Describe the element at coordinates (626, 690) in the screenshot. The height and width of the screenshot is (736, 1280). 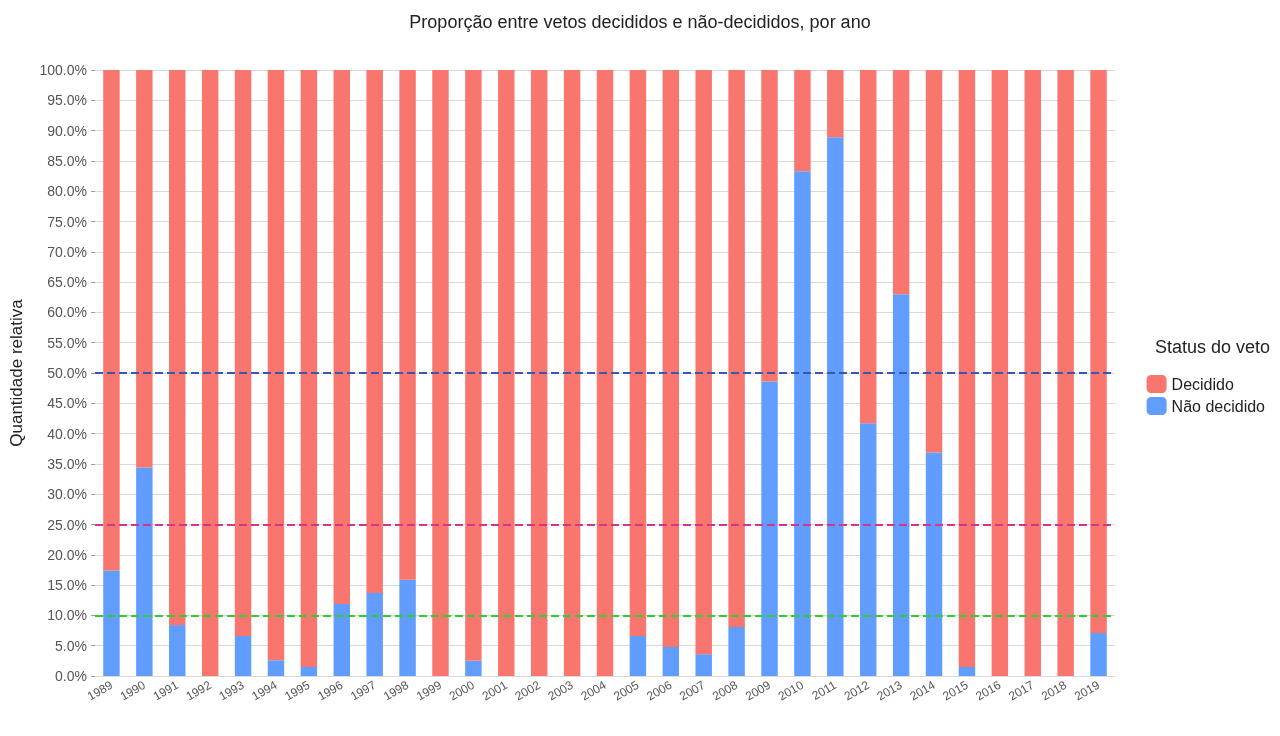
I see `x-tick-label: 2005` at that location.